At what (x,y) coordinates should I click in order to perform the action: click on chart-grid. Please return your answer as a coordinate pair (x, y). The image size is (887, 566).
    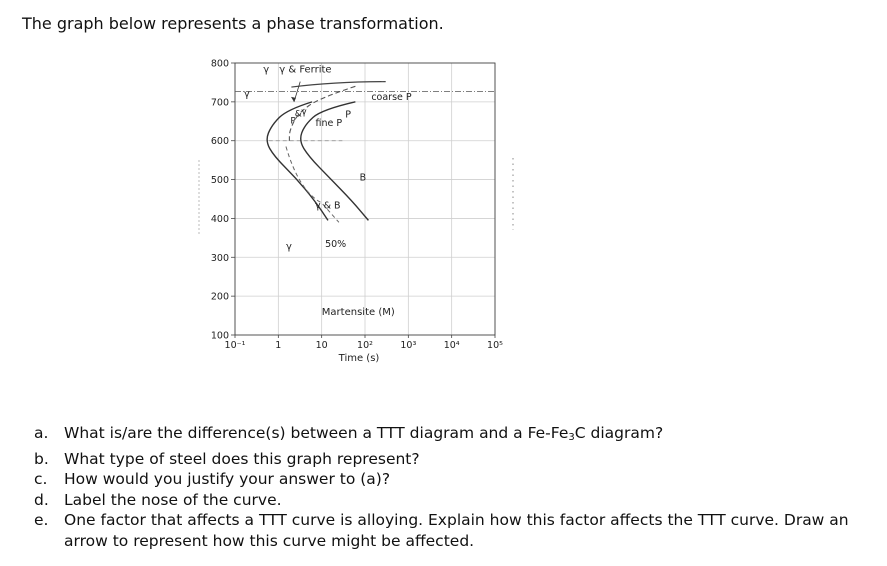
    Looking at the image, I should click on (365, 199).